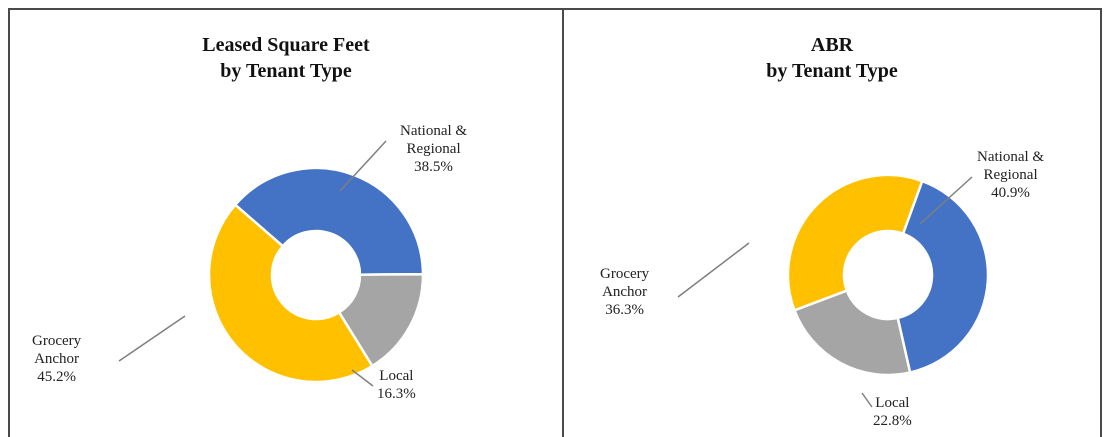  Describe the element at coordinates (625, 292) in the screenshot. I see `slice-label-grocery-anchor: Grocery Anchor 36.3%` at that location.